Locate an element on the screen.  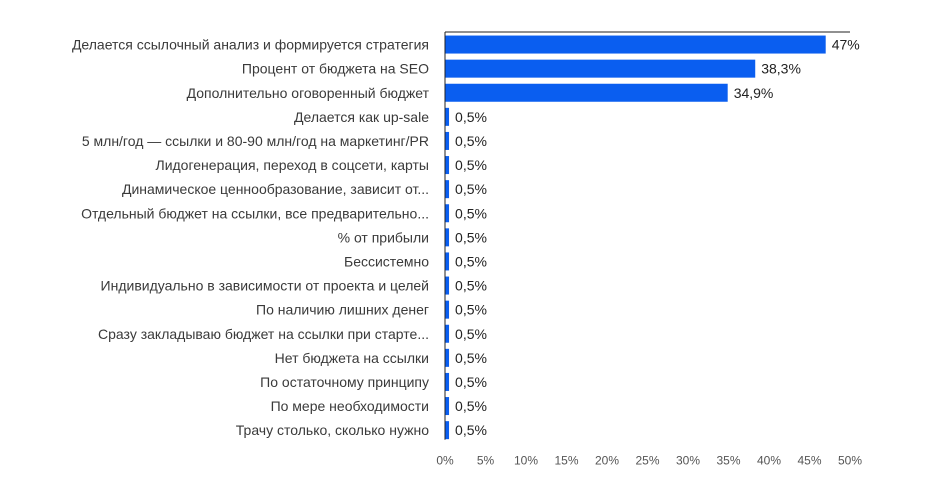
value-label-5: 0,5% is located at coordinates (471, 165).